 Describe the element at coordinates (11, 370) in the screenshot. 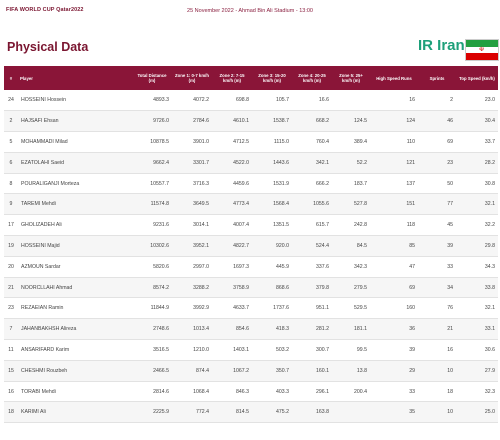

I see `cell-num: 15` at that location.